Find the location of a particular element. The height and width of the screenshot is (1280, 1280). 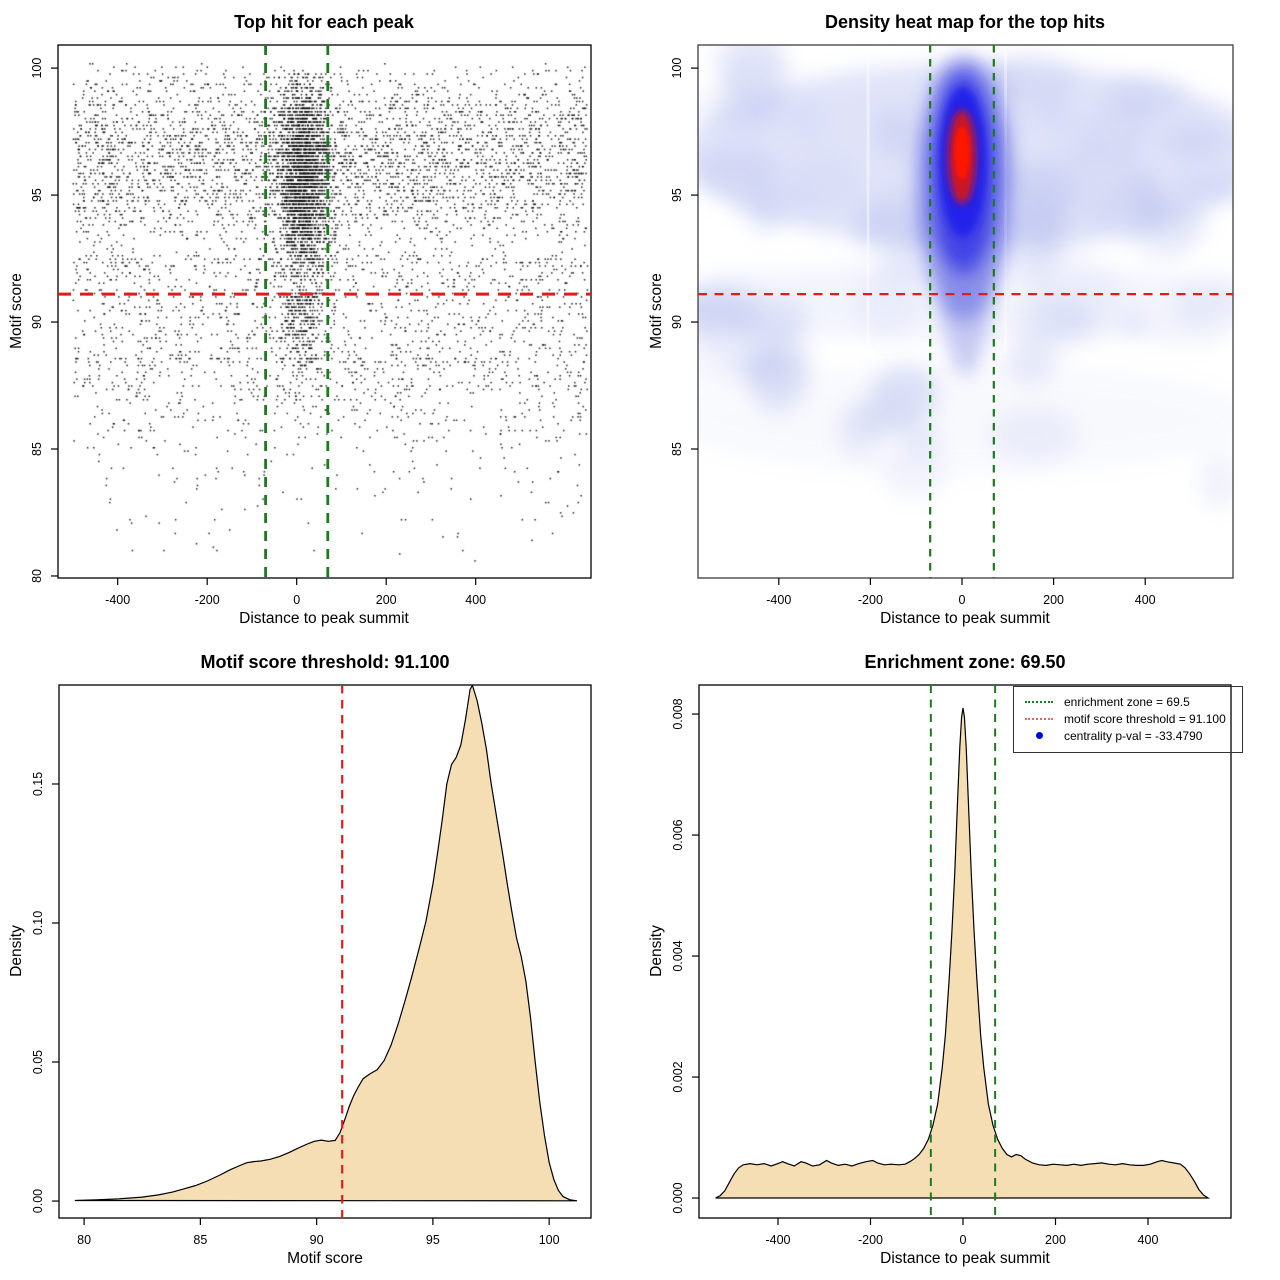

red-dotted-line-icon is located at coordinates (1039, 718).